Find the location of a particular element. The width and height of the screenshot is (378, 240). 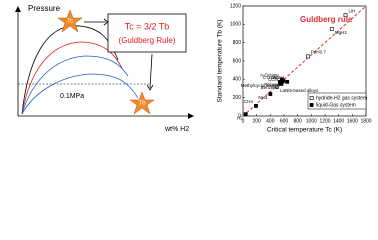

y-tick-label: 800 is located at coordinates (237, 43).